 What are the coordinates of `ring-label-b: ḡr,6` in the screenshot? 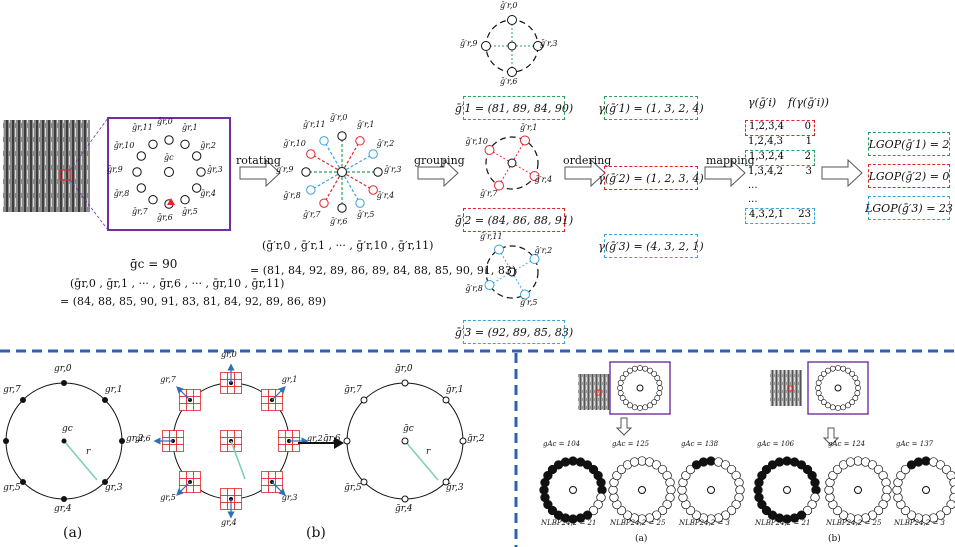 It's located at (332, 439).